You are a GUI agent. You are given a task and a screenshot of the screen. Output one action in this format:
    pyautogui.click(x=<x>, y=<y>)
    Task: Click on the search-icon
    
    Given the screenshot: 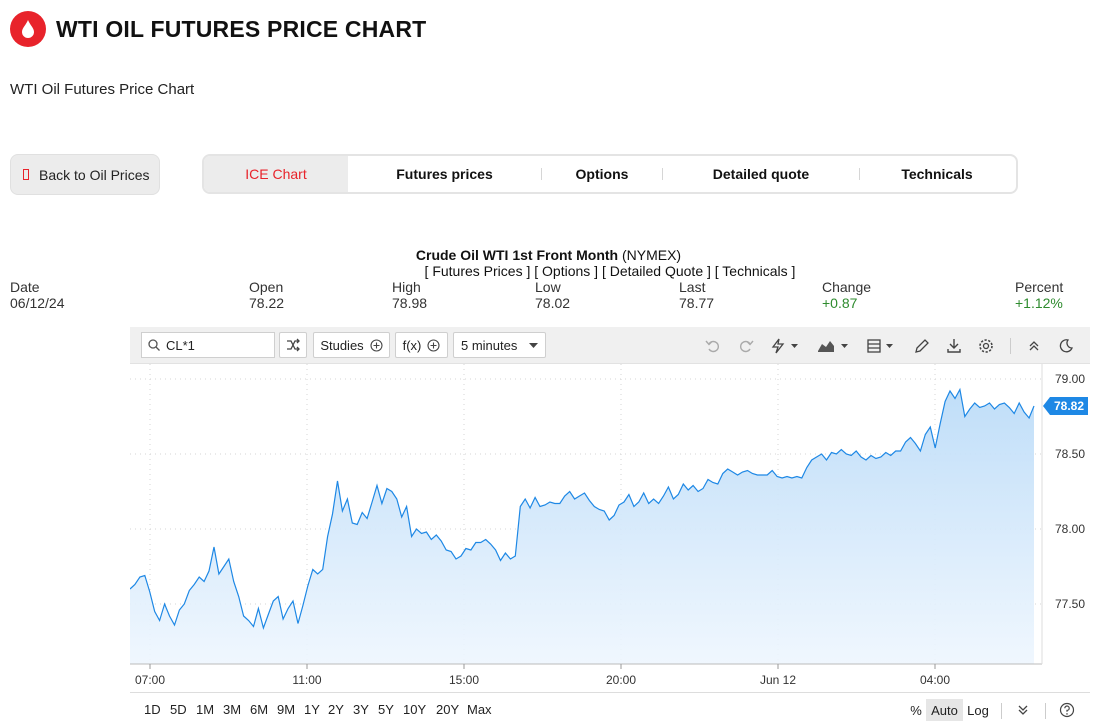 What is the action you would take?
    pyautogui.click(x=154, y=345)
    